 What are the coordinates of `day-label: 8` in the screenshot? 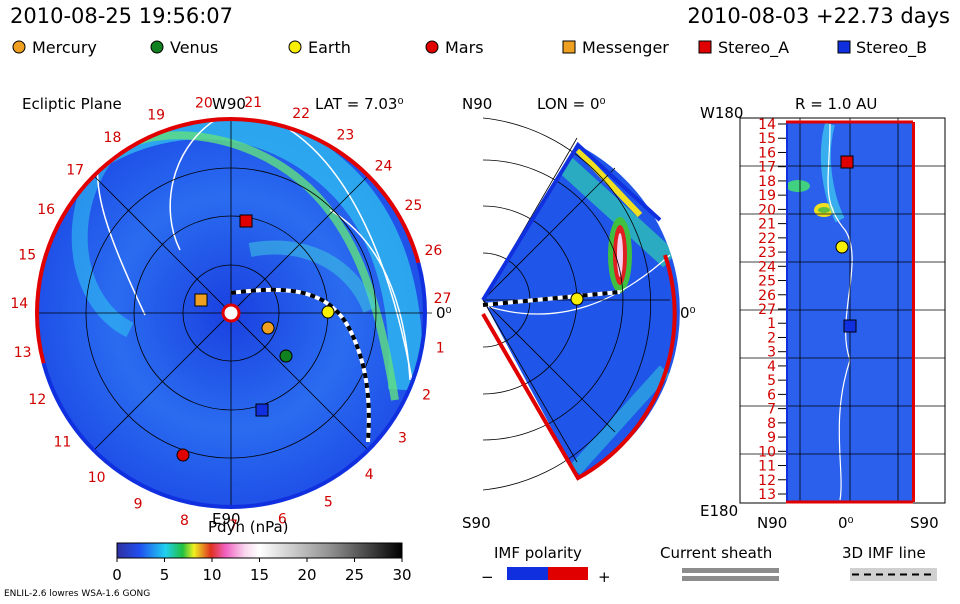 It's located at (184, 521).